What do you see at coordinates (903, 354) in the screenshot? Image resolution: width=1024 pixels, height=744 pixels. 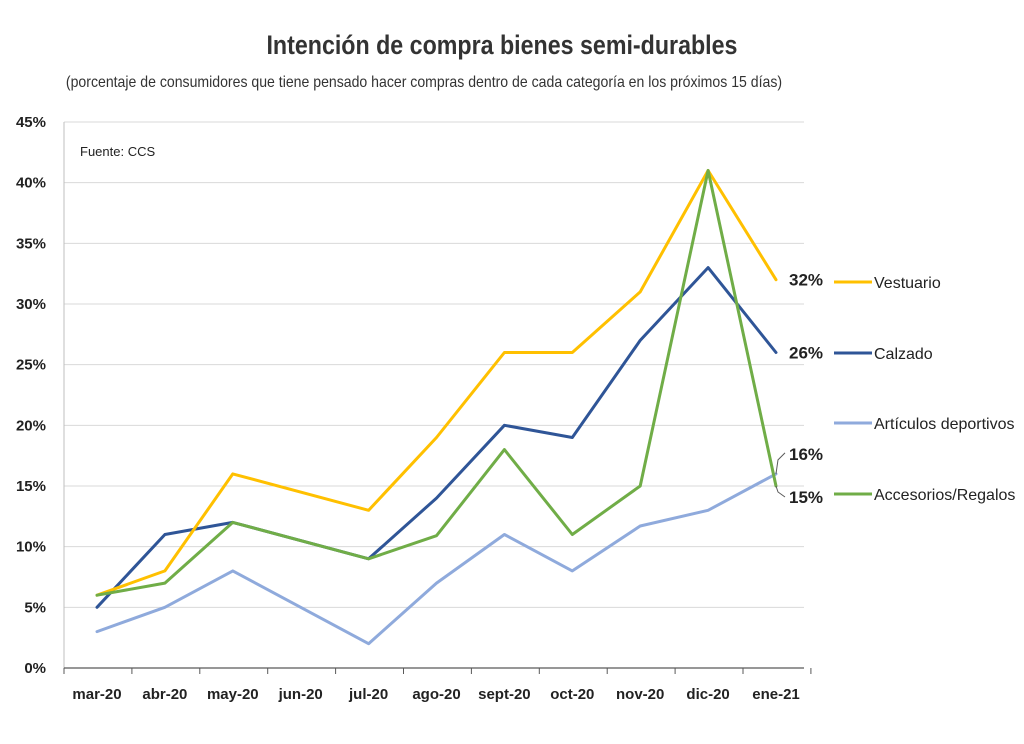 I see `legend-label: Calzado` at bounding box center [903, 354].